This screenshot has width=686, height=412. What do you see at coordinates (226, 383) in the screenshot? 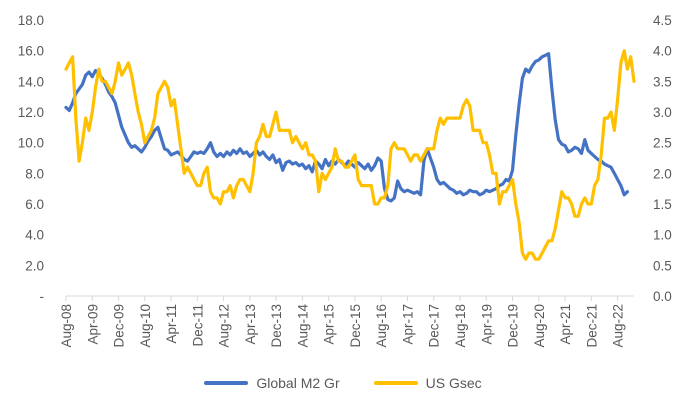
I see `legend-swatch-global-m2` at bounding box center [226, 383].